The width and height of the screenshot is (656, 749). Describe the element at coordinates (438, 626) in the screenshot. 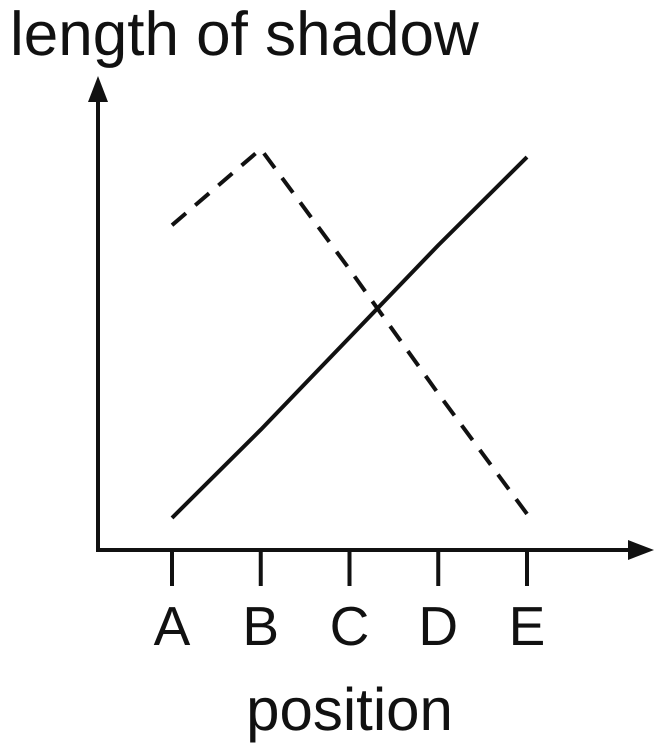

I see `x-tick-label: D` at that location.